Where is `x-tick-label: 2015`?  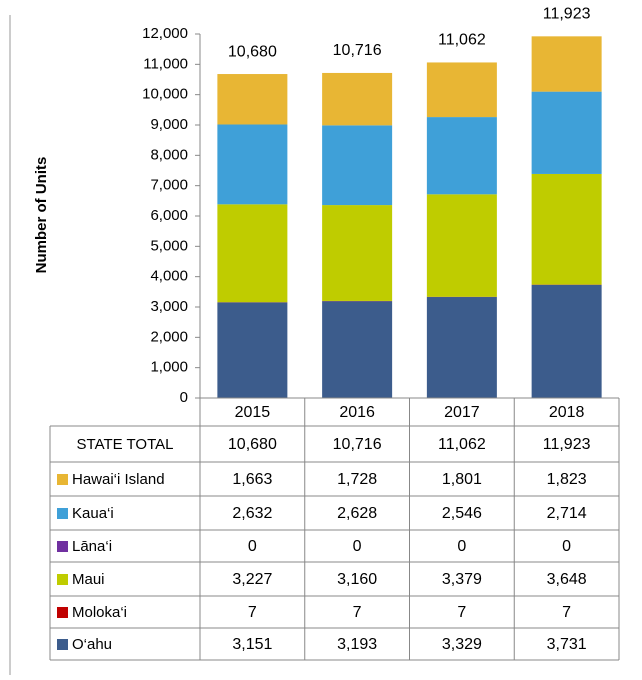 x-tick-label: 2015 is located at coordinates (253, 412).